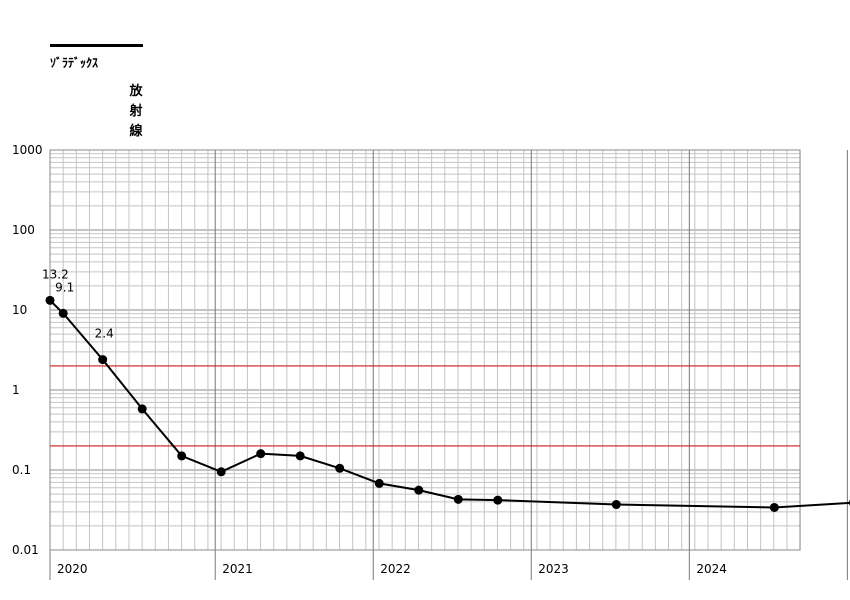  Describe the element at coordinates (16, 390) in the screenshot. I see `y-tick-label: 1` at that location.